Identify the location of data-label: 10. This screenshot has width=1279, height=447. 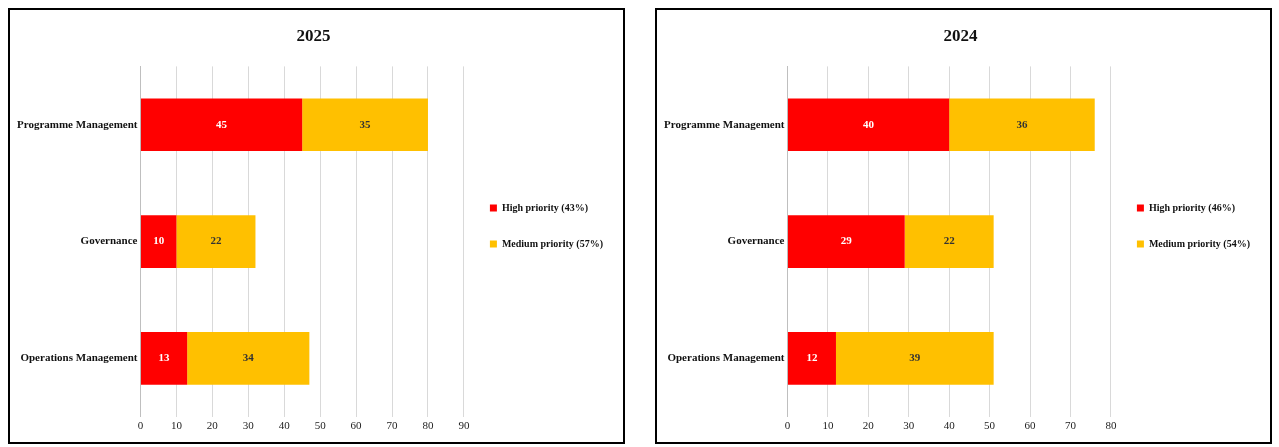
(159, 240).